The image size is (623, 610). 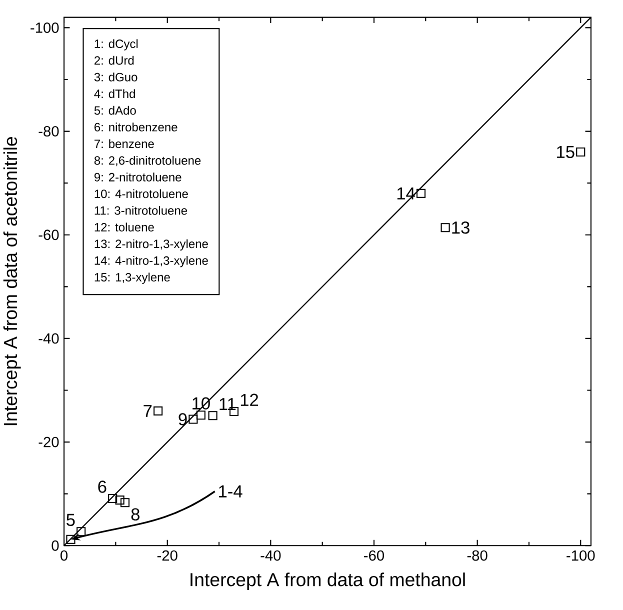 I want to click on annotation: 7: benzene, so click(x=124, y=143).